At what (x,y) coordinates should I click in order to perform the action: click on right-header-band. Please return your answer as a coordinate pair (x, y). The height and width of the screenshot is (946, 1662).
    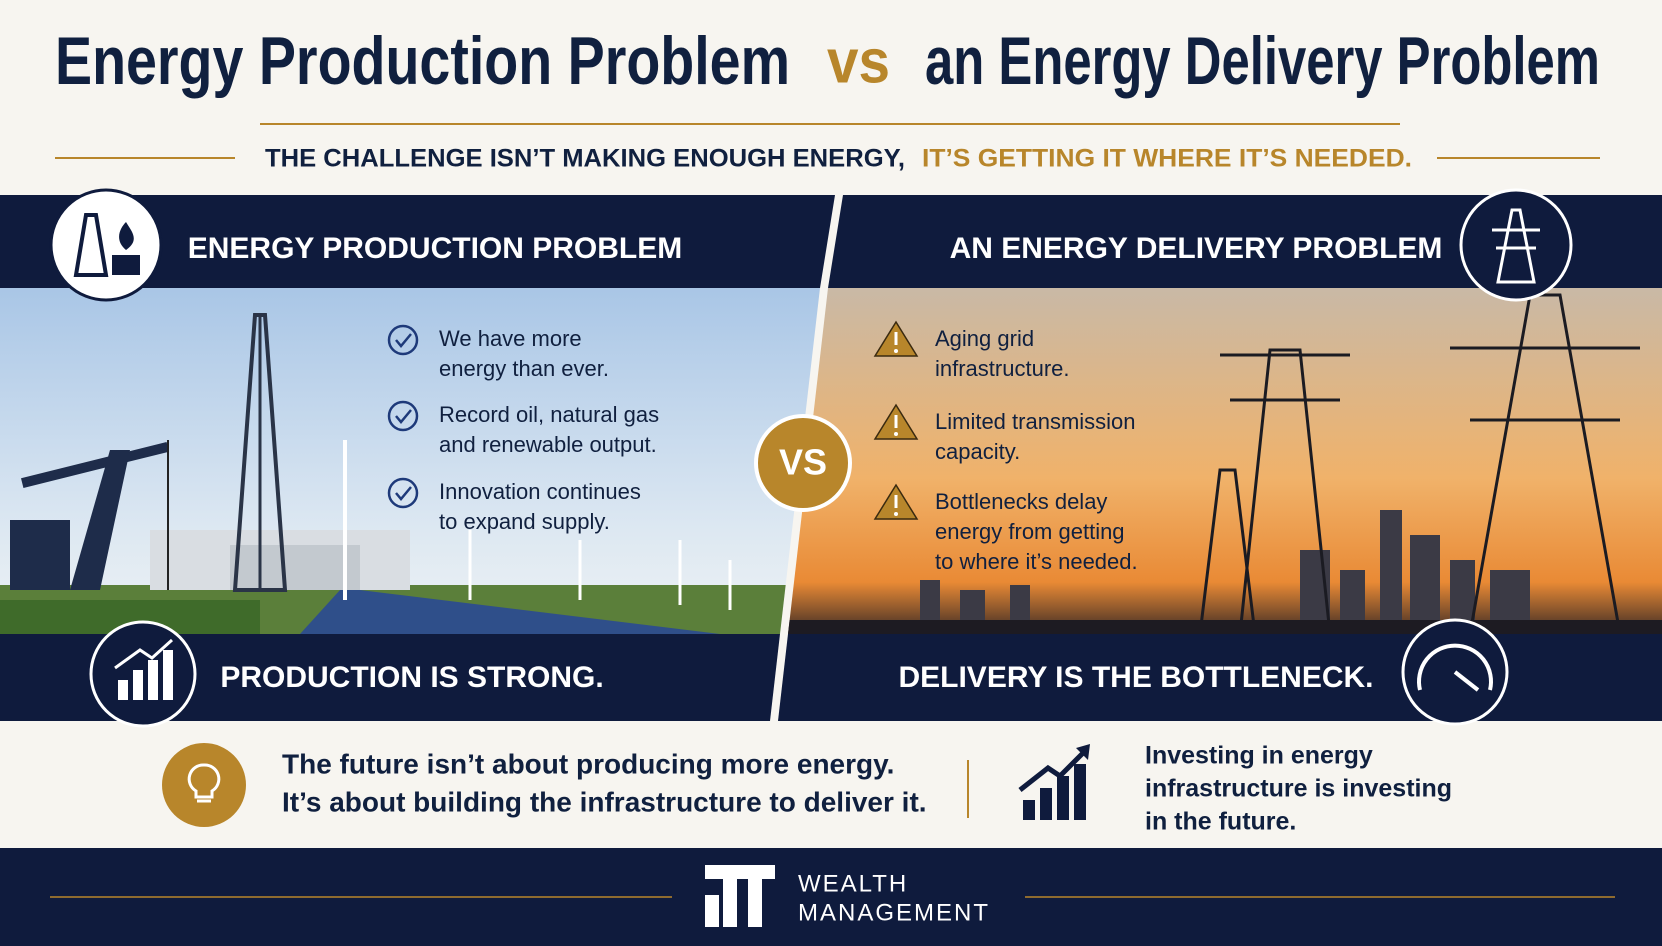
    Looking at the image, I should click on (1245, 241).